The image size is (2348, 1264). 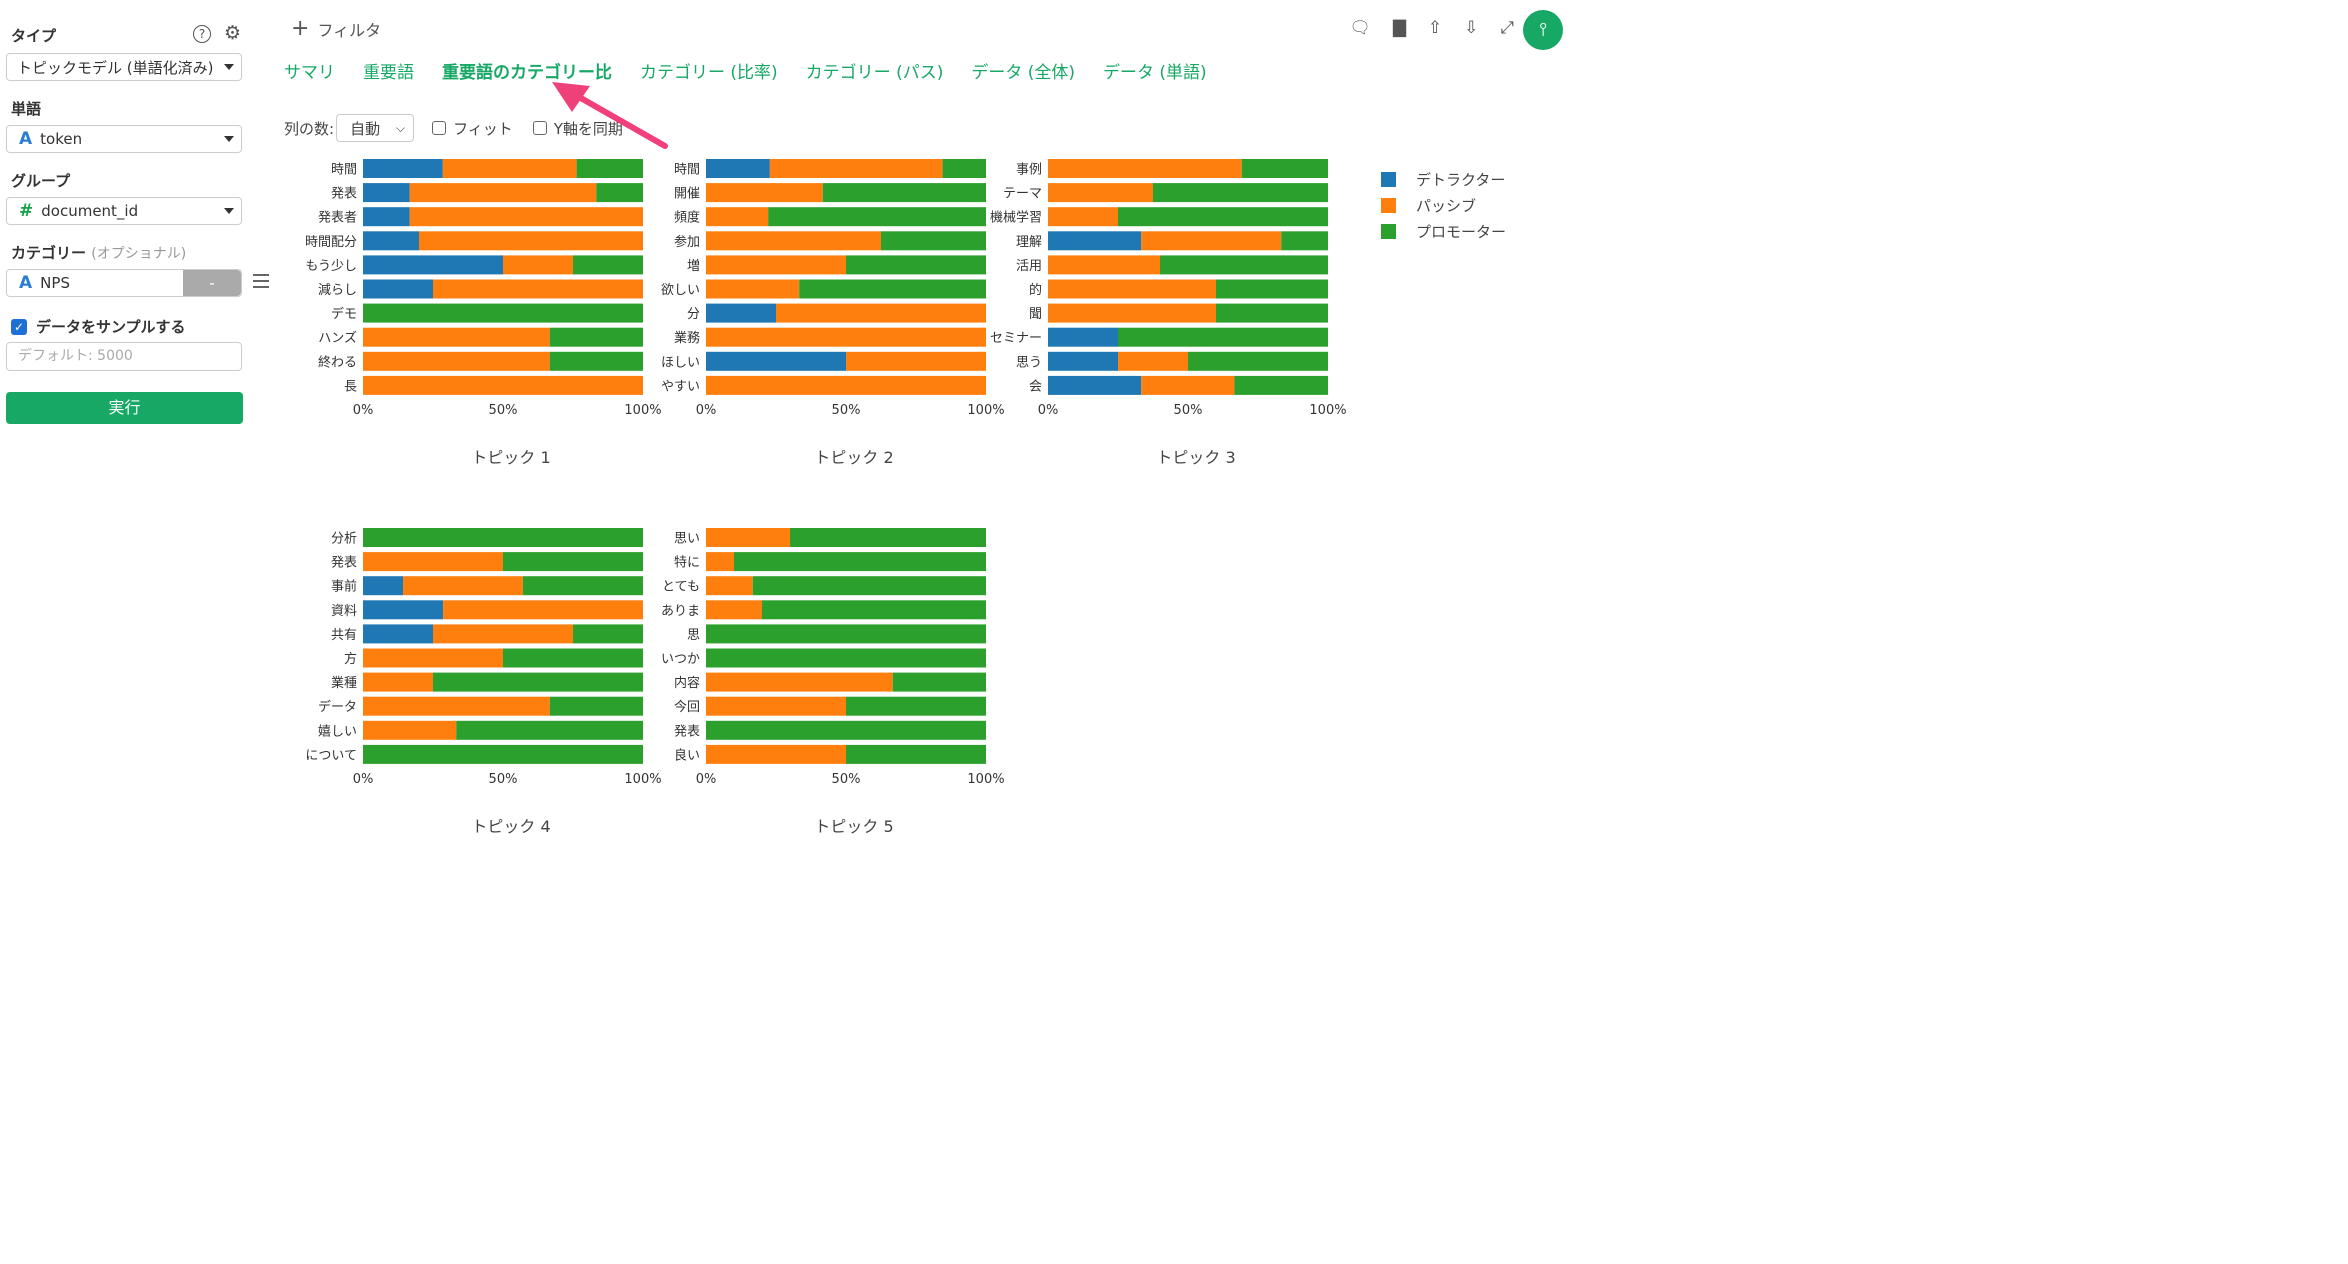 I want to click on help-icon: ?, so click(x=202, y=34).